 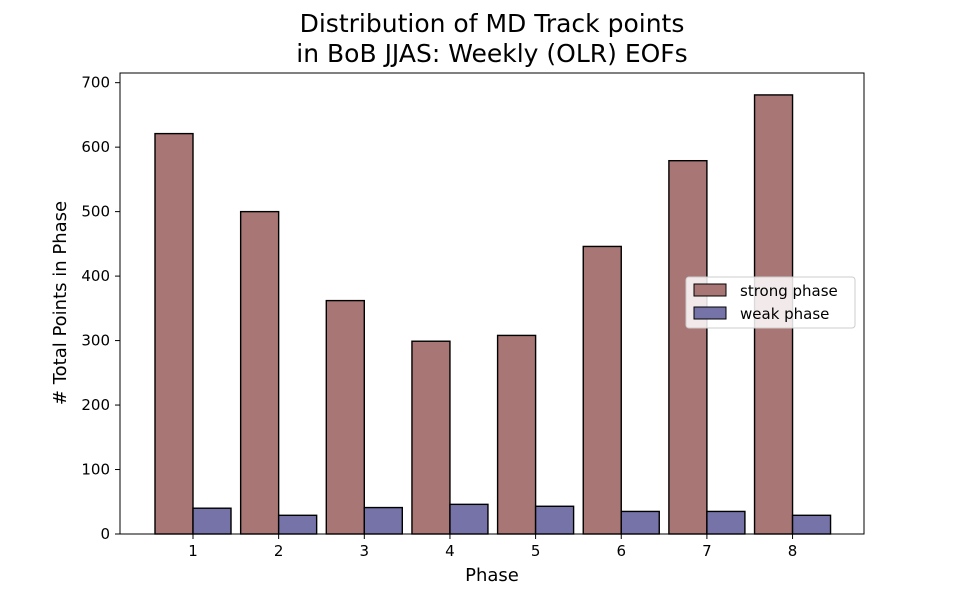 What do you see at coordinates (707, 551) in the screenshot?
I see `x-tick-label: 7` at bounding box center [707, 551].